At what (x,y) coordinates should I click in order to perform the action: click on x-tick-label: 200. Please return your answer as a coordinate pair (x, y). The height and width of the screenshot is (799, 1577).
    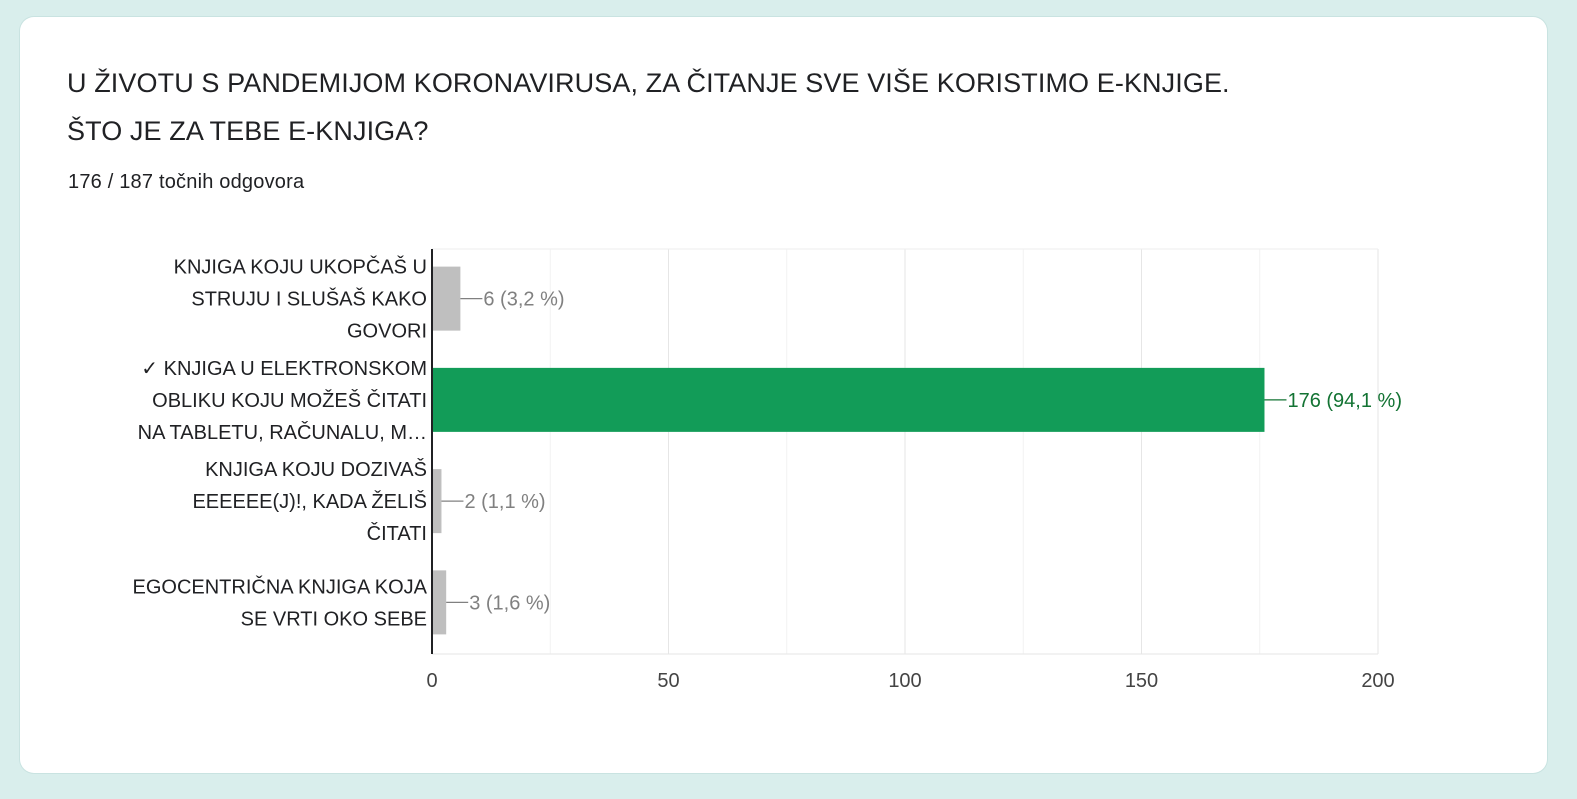
    Looking at the image, I should click on (1377, 681).